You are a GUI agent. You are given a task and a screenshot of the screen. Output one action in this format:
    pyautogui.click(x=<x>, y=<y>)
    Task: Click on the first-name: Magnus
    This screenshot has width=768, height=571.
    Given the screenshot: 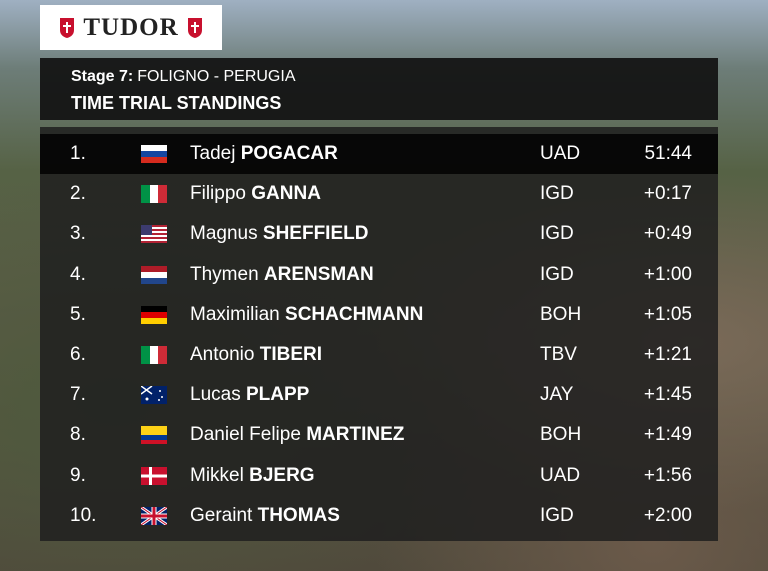 What is the action you would take?
    pyautogui.click(x=224, y=234)
    